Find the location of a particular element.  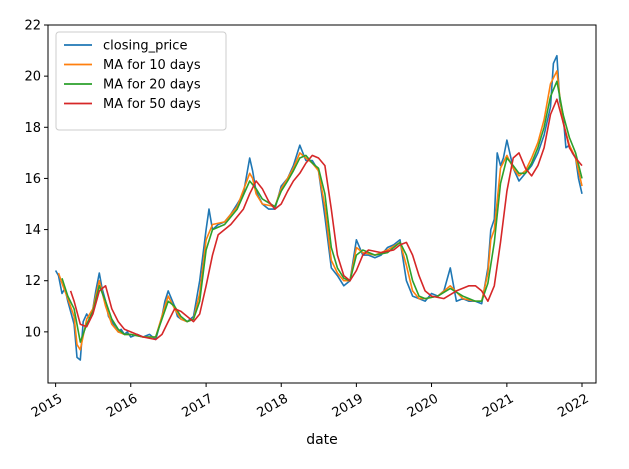

x-tick-label: 2017 is located at coordinates (197, 406).